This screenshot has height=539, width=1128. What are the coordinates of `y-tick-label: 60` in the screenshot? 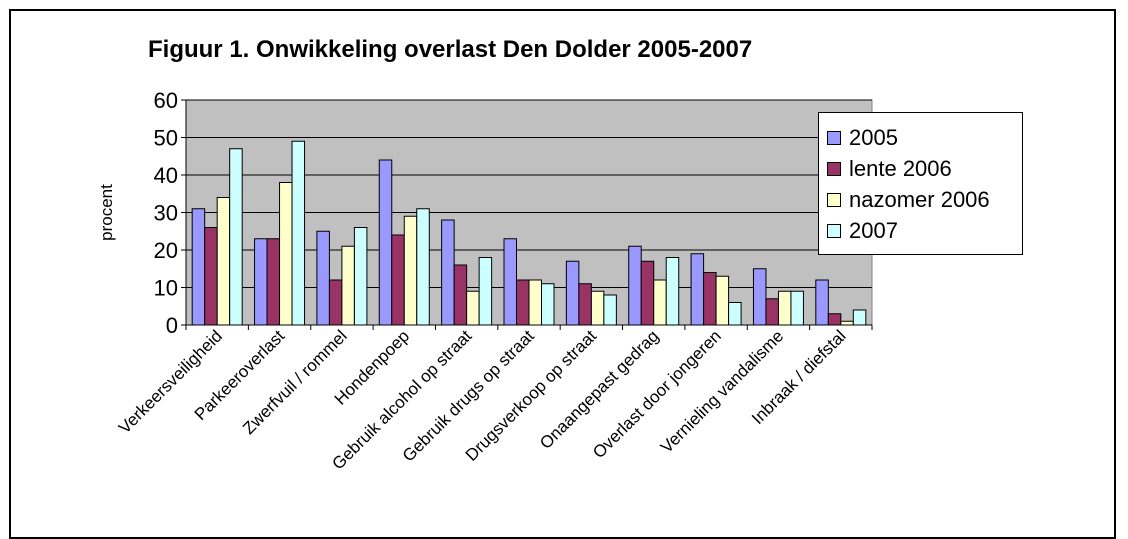 It's located at (166, 100).